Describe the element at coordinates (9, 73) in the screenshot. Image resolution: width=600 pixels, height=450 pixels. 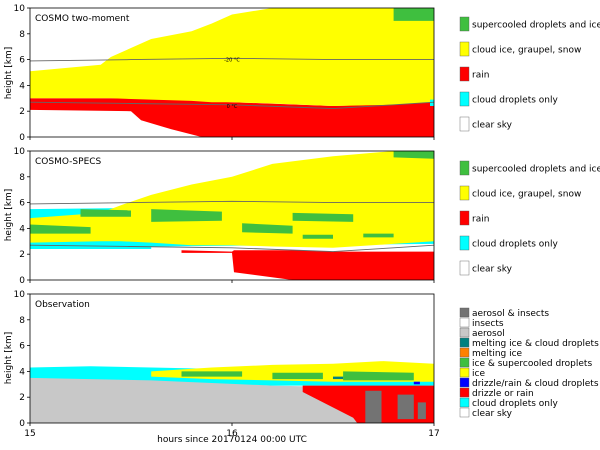
I see `y-axis-label-1: height [km]` at that location.